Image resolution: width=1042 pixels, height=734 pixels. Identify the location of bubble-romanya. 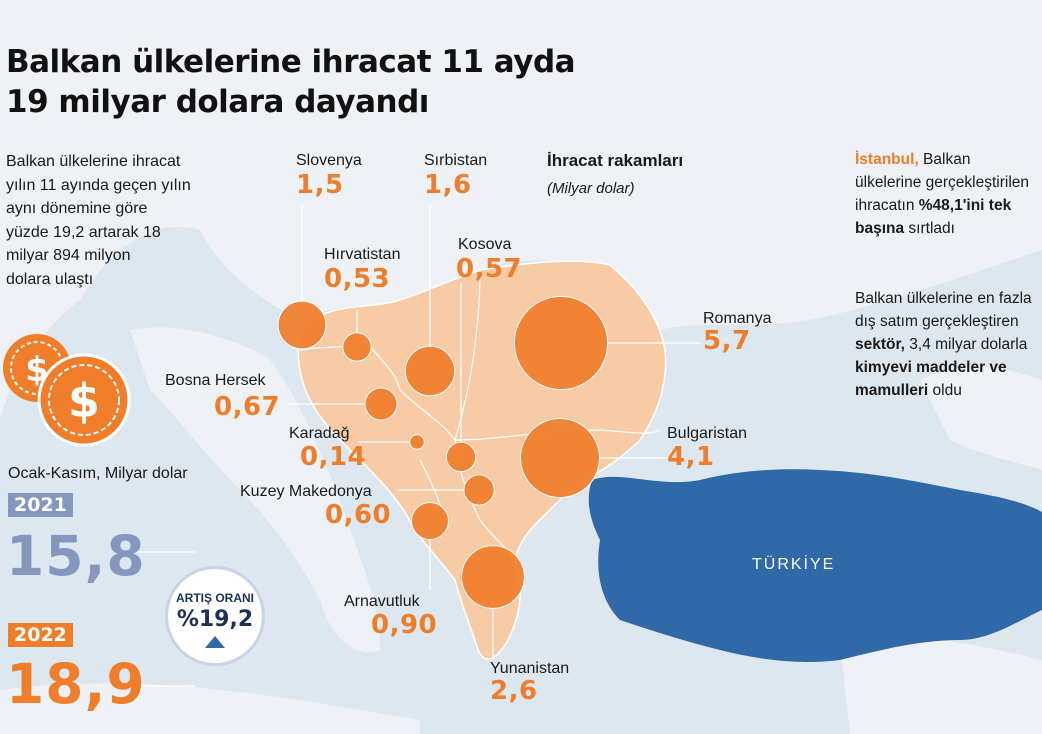
(561, 343).